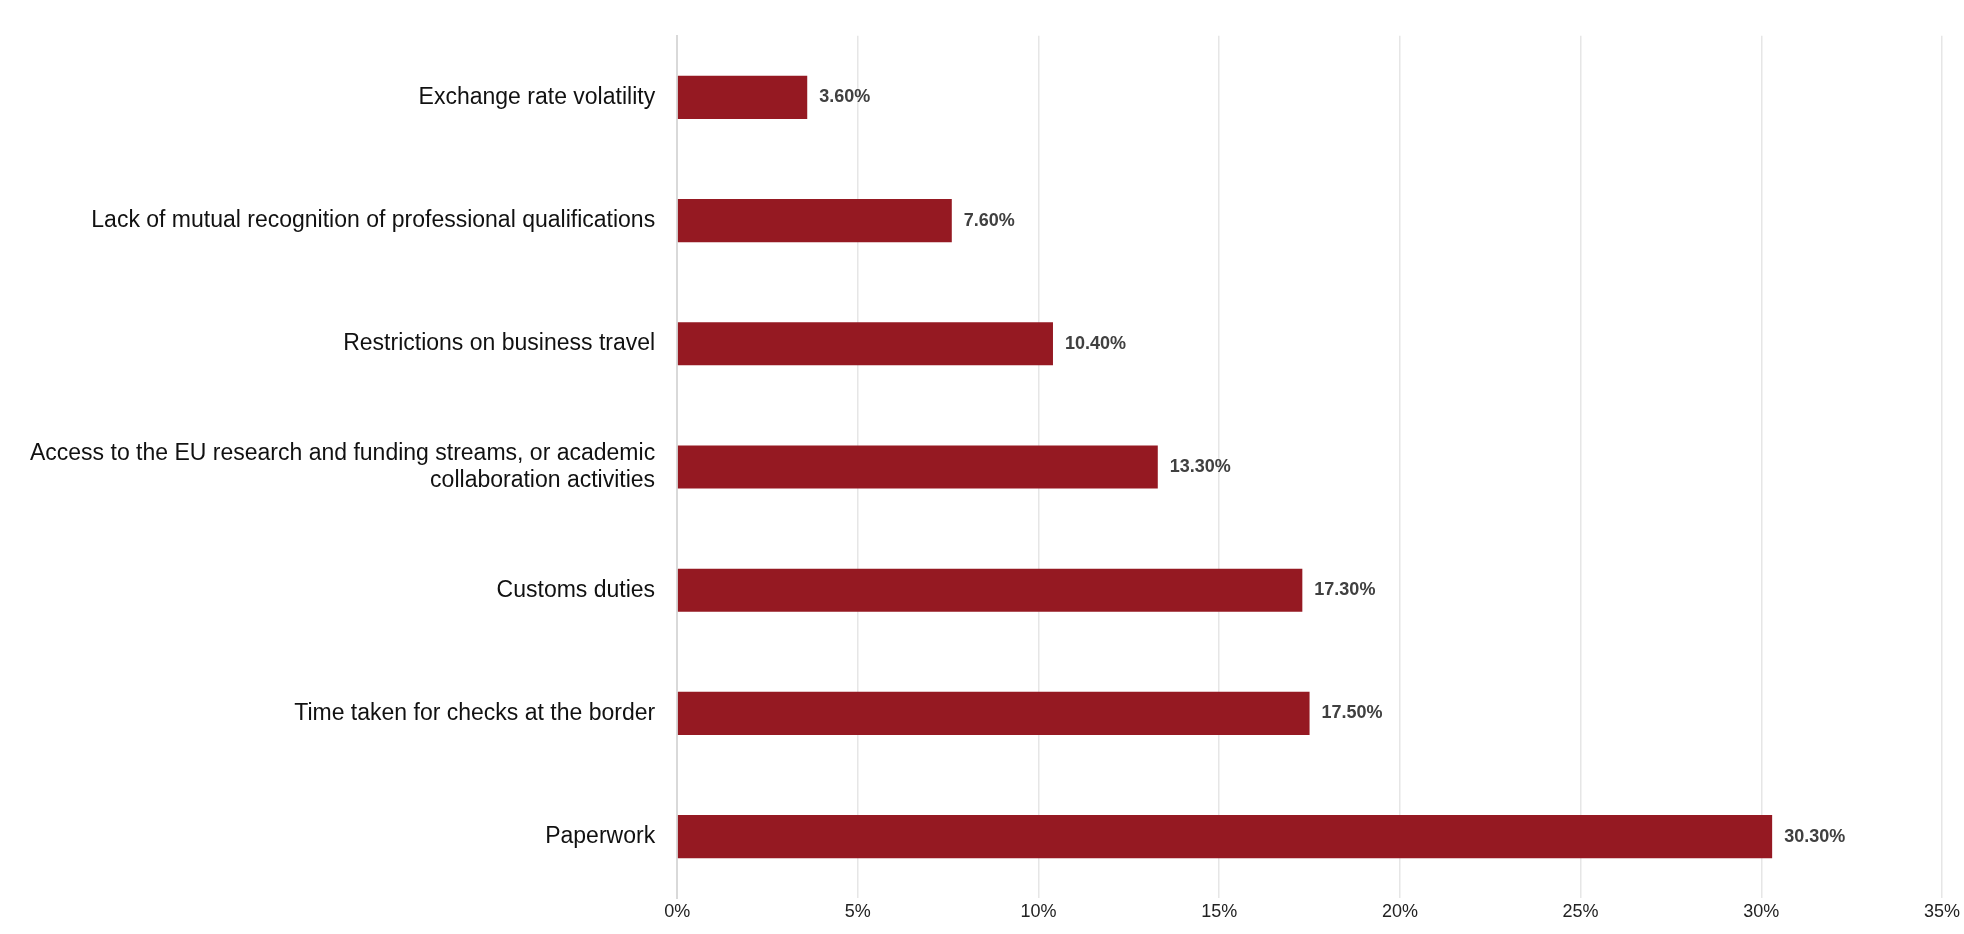 The image size is (1964, 934). What do you see at coordinates (857, 910) in the screenshot?
I see `x-tick-label: 5%` at bounding box center [857, 910].